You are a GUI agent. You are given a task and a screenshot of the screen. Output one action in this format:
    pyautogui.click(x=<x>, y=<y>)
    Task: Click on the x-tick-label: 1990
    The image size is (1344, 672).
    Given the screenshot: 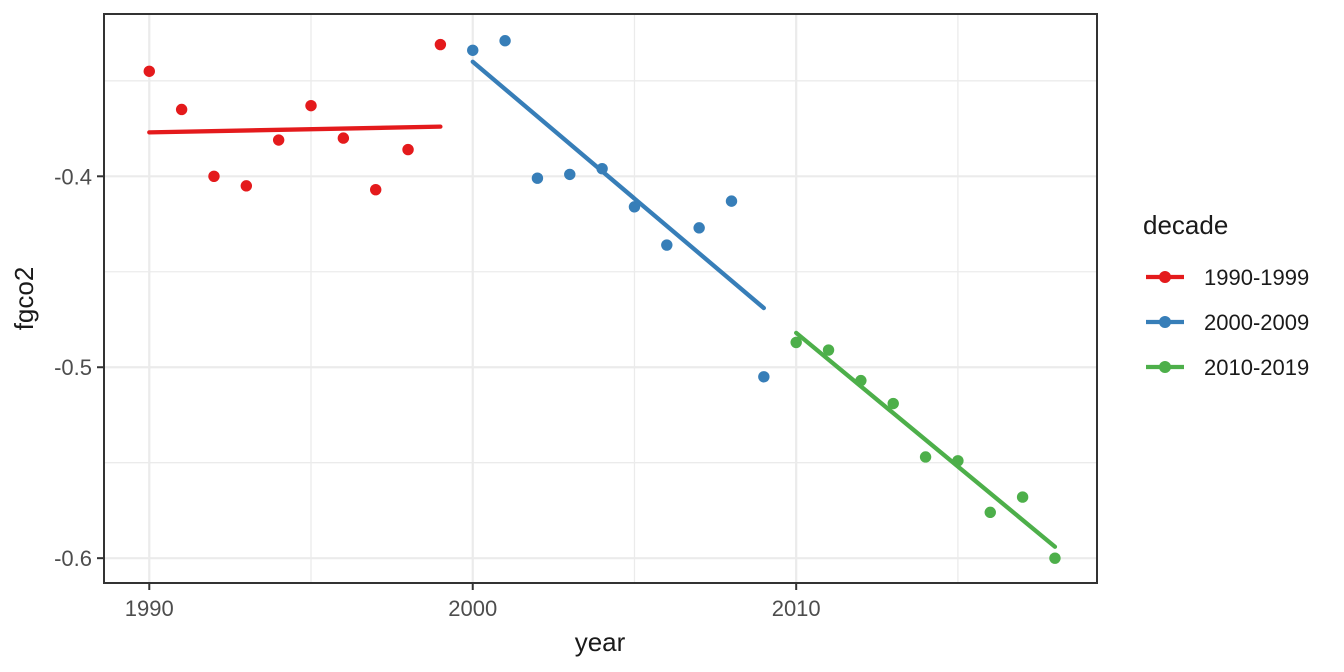 What is the action you would take?
    pyautogui.click(x=149, y=608)
    